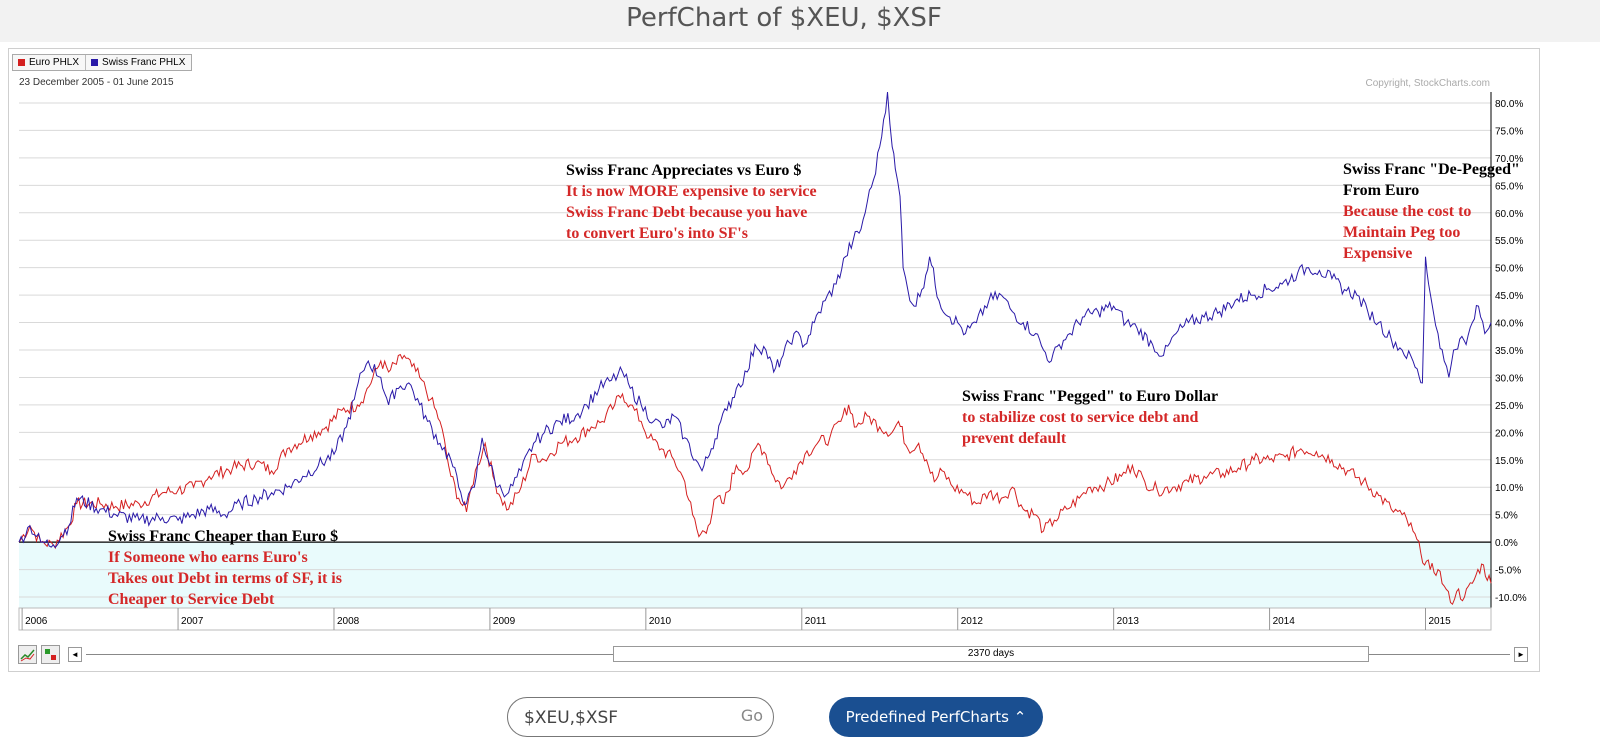  I want to click on legend-label-swiss-franc: Swiss Franc PHLX, so click(144, 62).